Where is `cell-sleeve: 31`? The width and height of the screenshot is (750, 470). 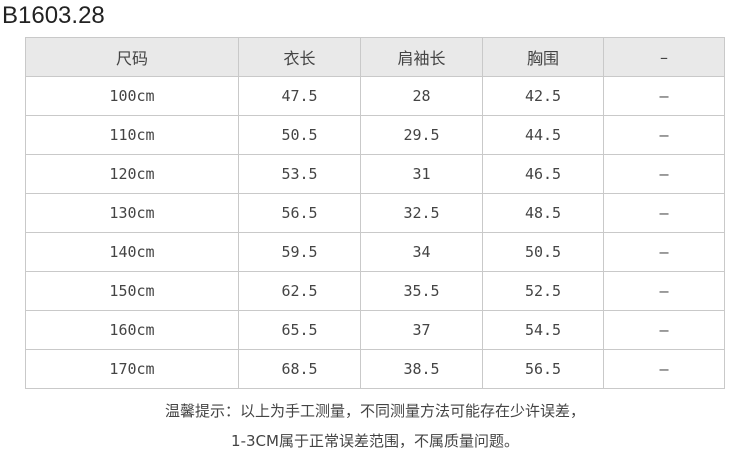 cell-sleeve: 31 is located at coordinates (421, 174).